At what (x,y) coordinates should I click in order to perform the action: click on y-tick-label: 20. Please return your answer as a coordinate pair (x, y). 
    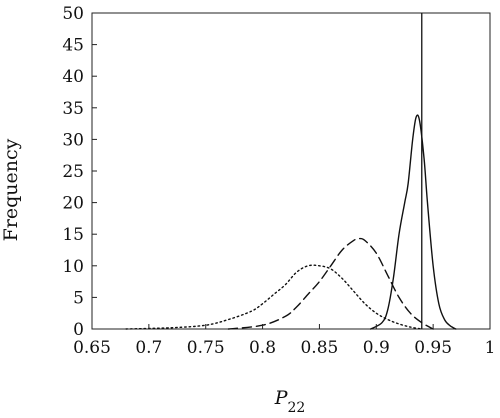
    Looking at the image, I should click on (73, 204).